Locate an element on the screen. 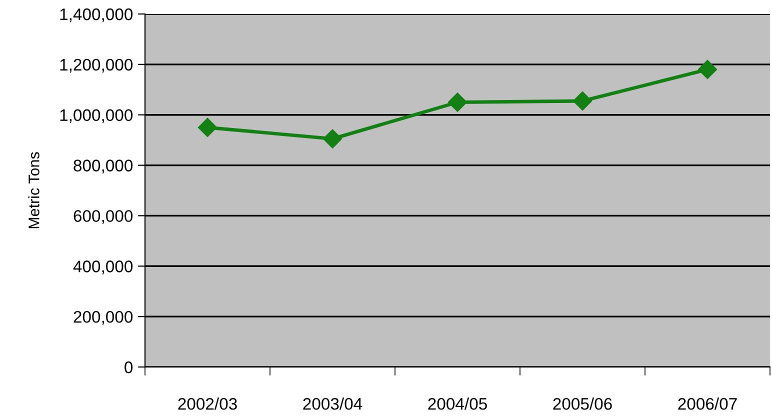 This screenshot has height=417, width=772. y-tick-label: 800,000 is located at coordinates (103, 167).